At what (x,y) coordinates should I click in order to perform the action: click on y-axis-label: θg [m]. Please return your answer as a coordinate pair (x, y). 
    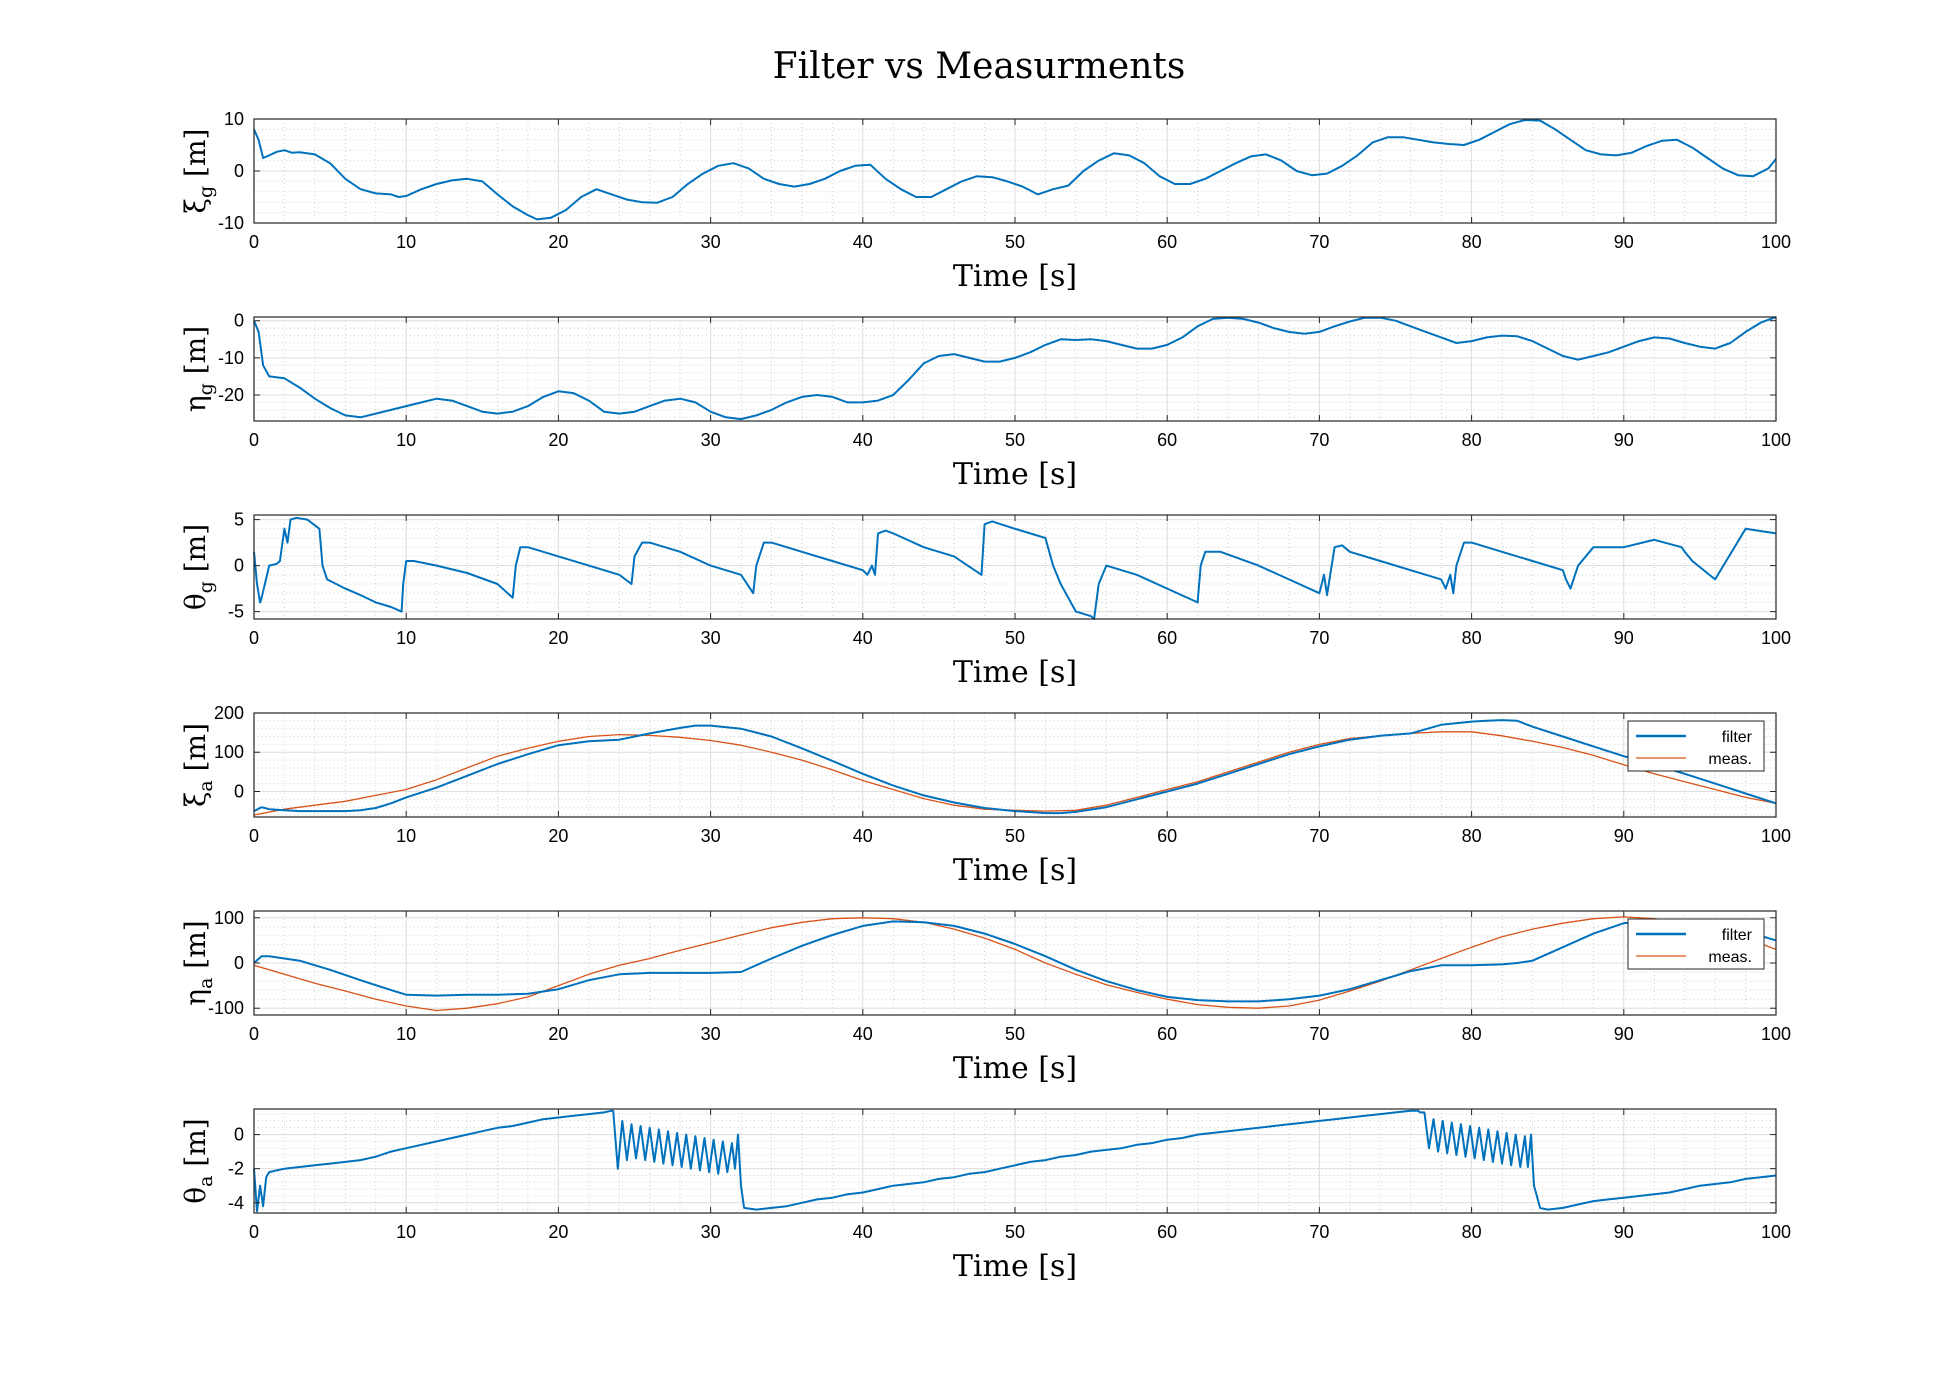
    Looking at the image, I should click on (198, 567).